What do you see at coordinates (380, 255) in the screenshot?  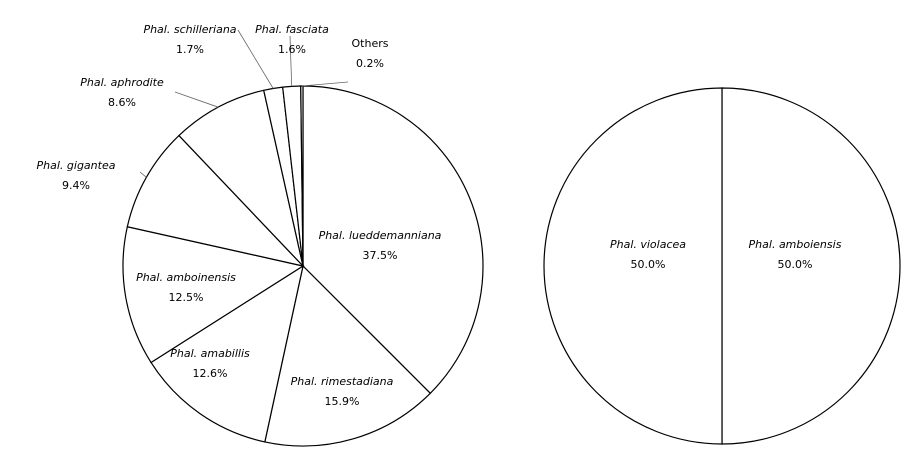 I see `slice-label: 37.5%` at bounding box center [380, 255].